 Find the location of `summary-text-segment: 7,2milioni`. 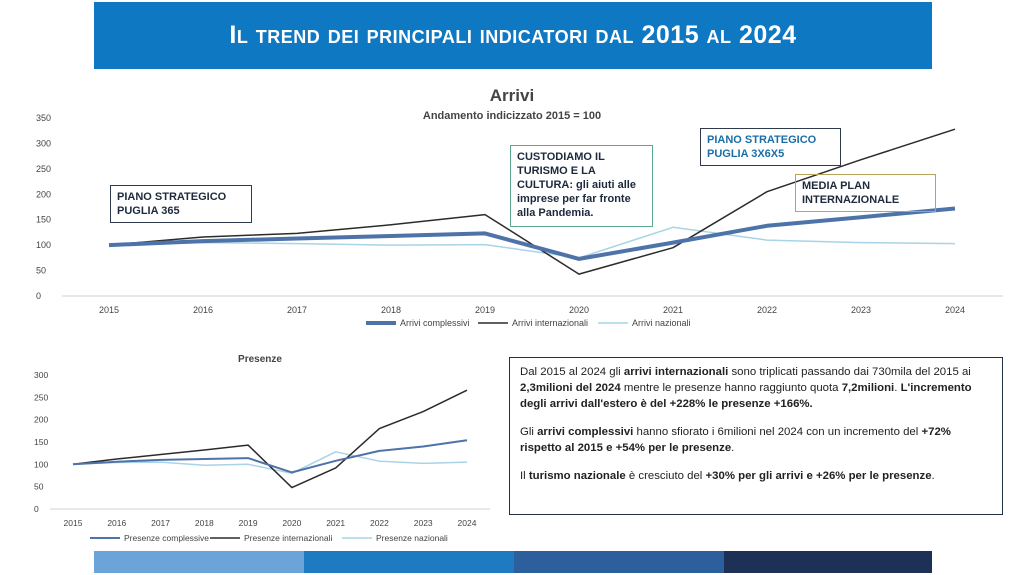

summary-text-segment: 7,2milioni is located at coordinates (868, 388).